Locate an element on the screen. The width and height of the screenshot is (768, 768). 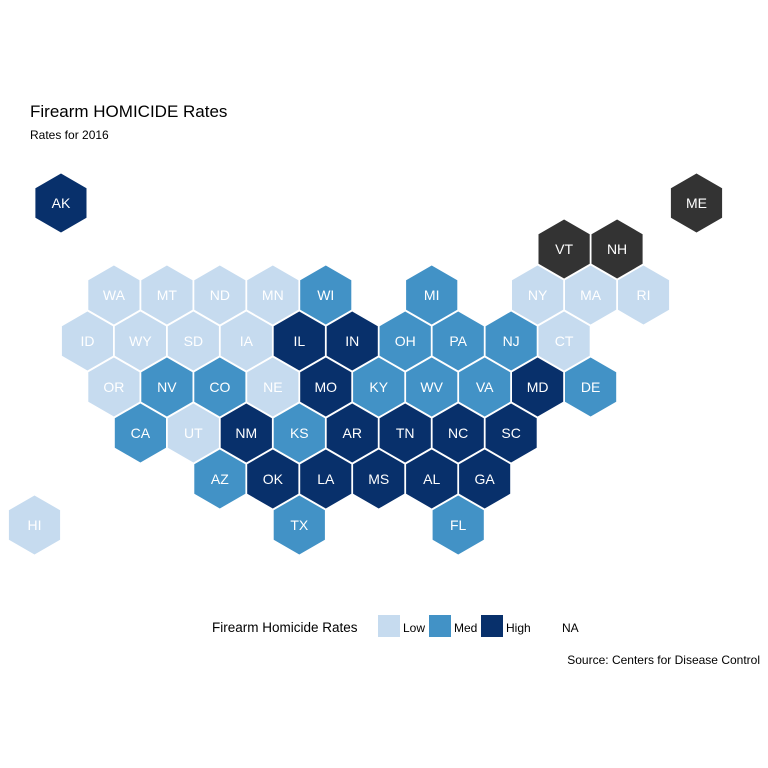
state-hex-md: MD is located at coordinates (537, 387).